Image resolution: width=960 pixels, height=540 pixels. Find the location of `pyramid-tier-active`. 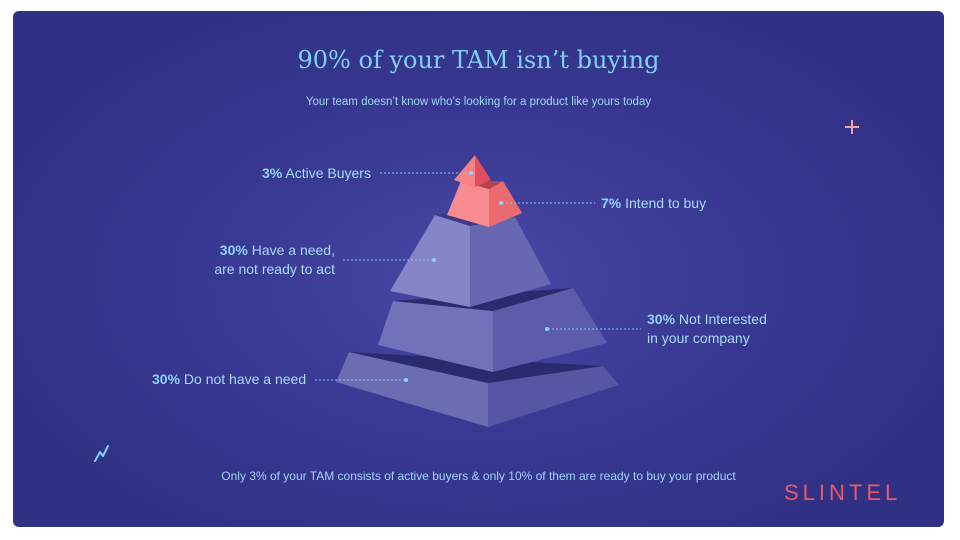

pyramid-tier-active is located at coordinates (472, 171).